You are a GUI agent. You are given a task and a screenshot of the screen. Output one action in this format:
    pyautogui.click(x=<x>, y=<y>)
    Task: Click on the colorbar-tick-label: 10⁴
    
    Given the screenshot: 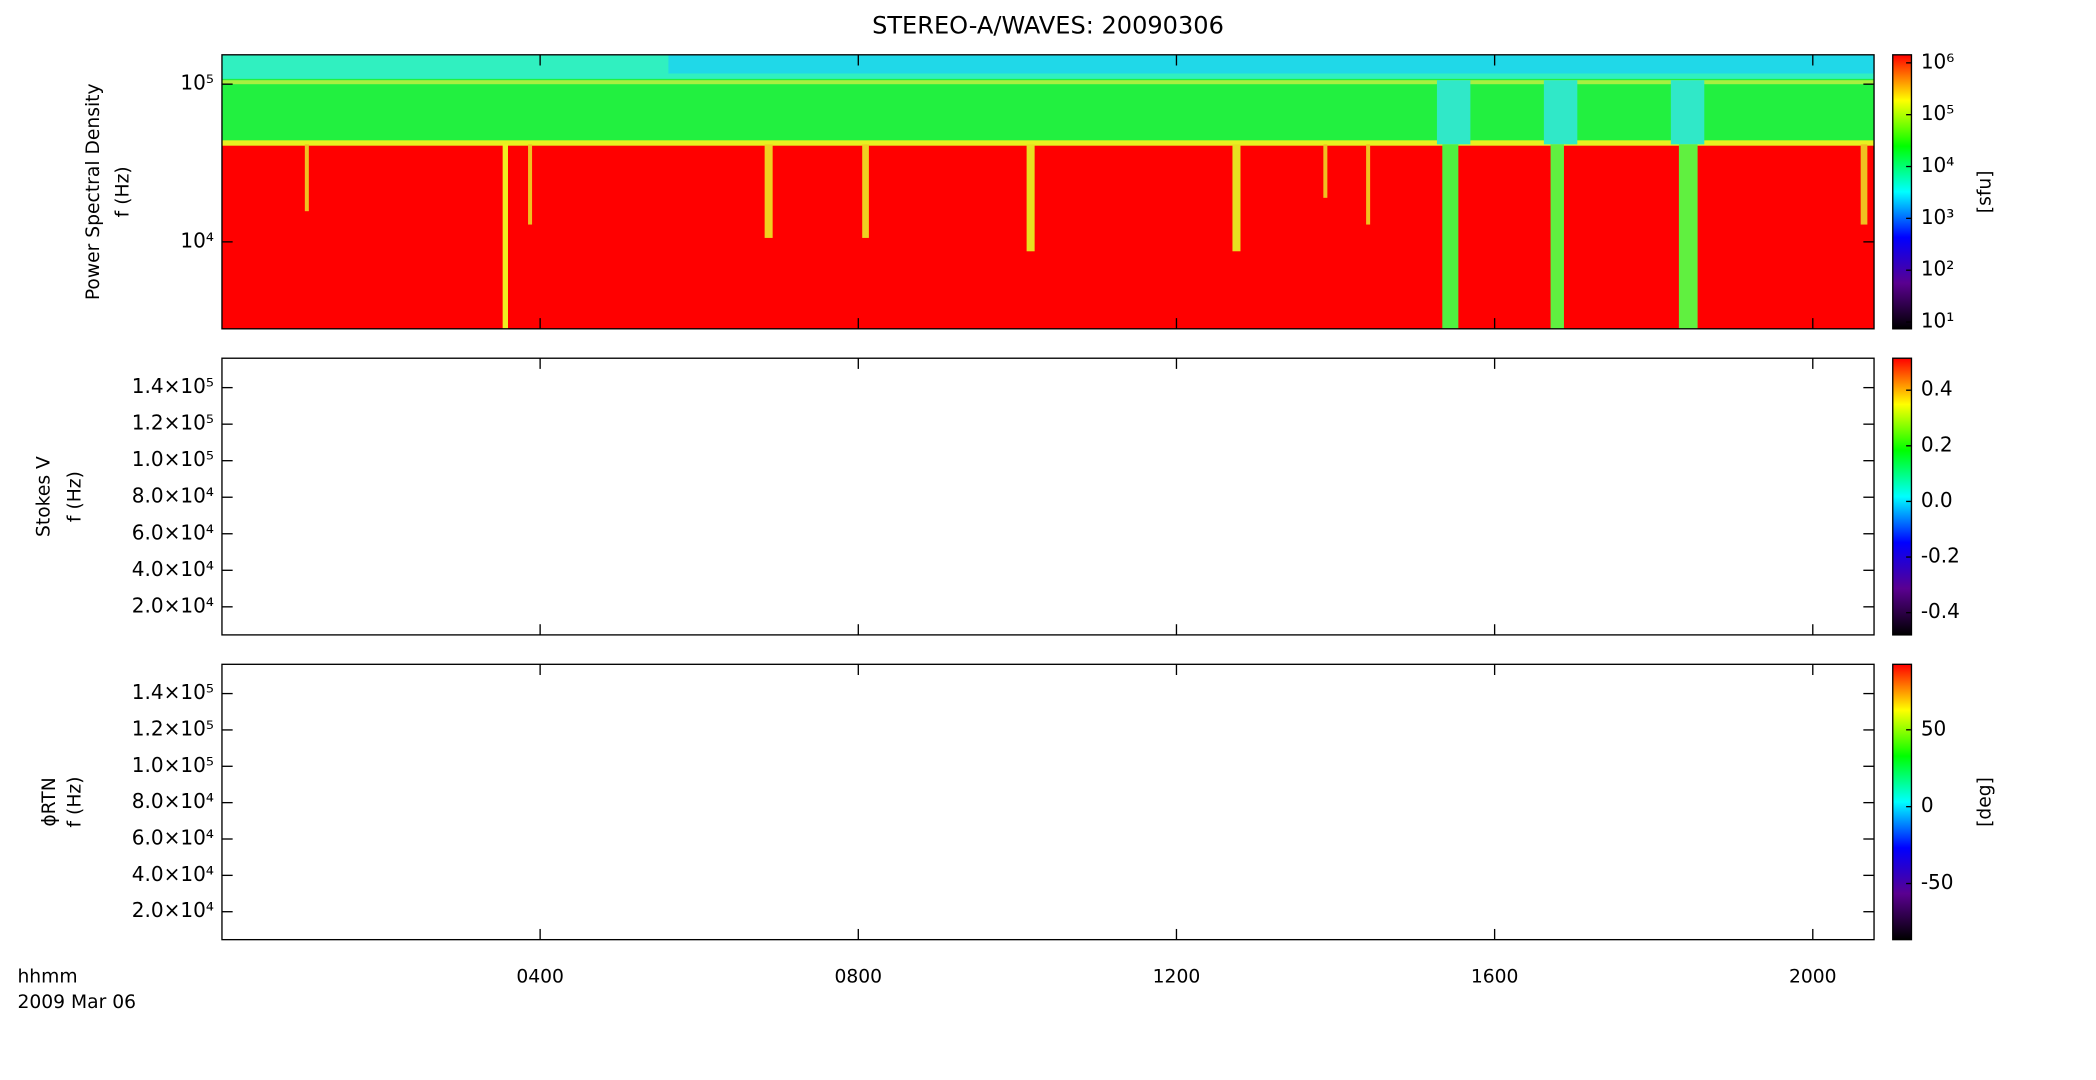 What is the action you would take?
    pyautogui.click(x=1938, y=165)
    